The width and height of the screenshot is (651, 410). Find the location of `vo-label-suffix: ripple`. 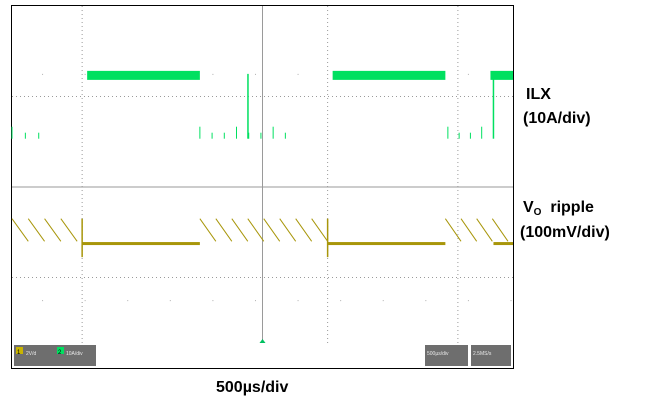

vo-label-suffix: ripple is located at coordinates (567, 207).